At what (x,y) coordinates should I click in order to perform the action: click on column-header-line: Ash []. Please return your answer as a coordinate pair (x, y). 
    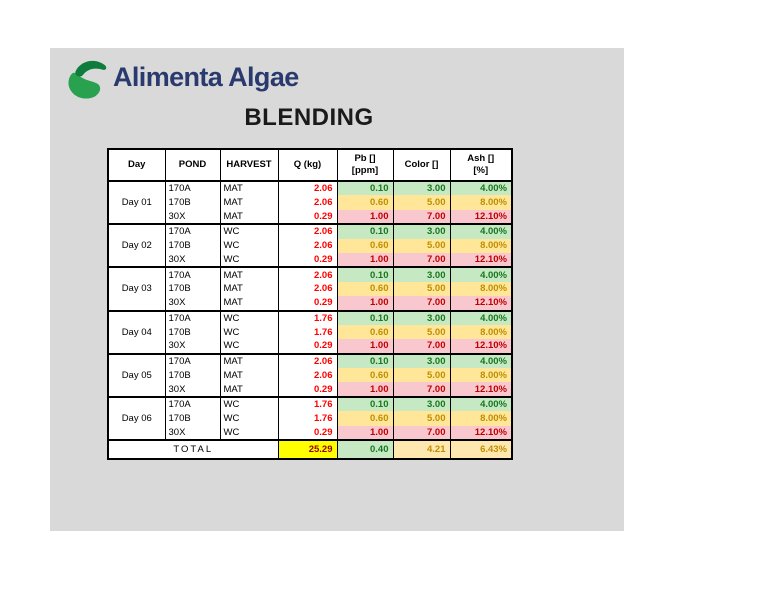
    Looking at the image, I should click on (481, 159).